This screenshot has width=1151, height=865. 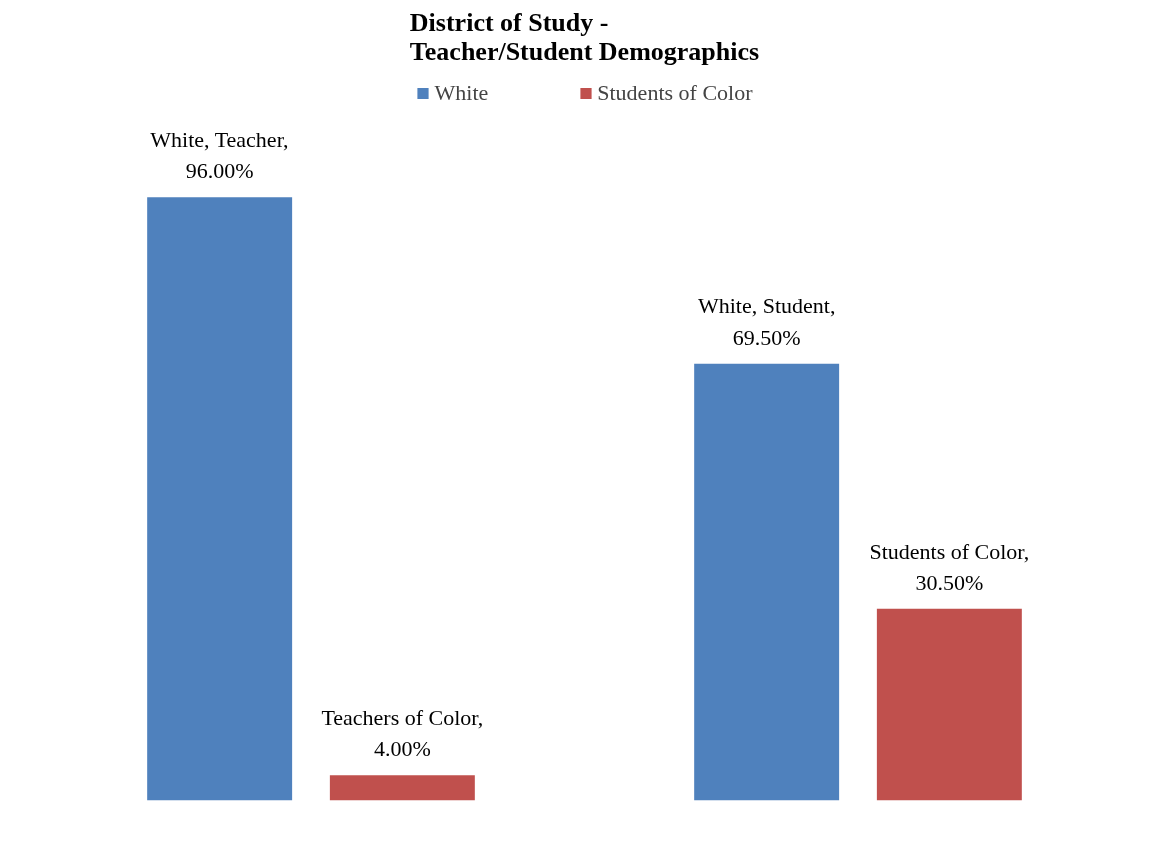 I want to click on legend-label: Students of Color, so click(x=675, y=93).